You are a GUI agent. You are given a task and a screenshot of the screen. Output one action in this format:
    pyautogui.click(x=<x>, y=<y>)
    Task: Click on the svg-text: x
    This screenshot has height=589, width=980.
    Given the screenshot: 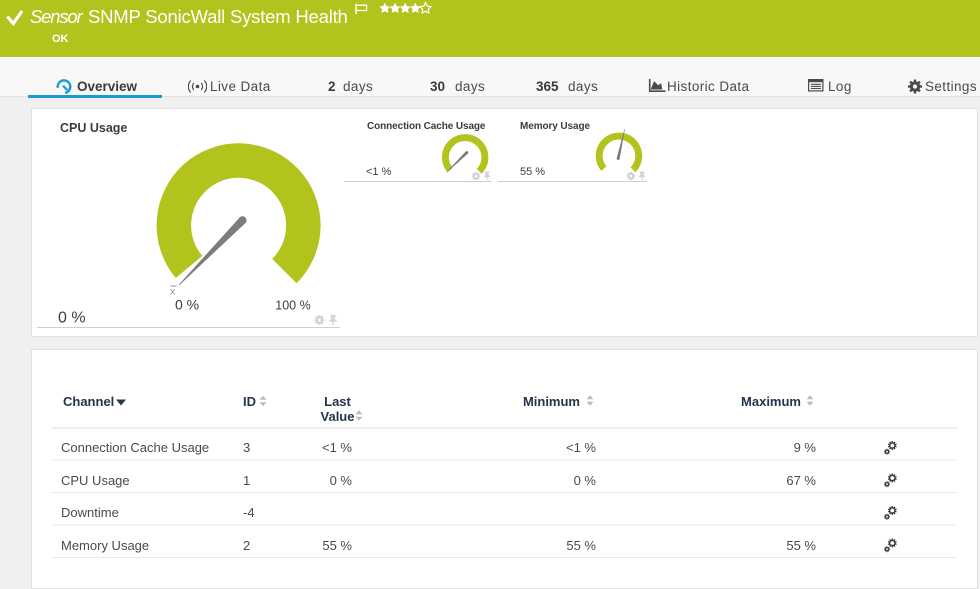 What is the action you would take?
    pyautogui.click(x=173, y=292)
    